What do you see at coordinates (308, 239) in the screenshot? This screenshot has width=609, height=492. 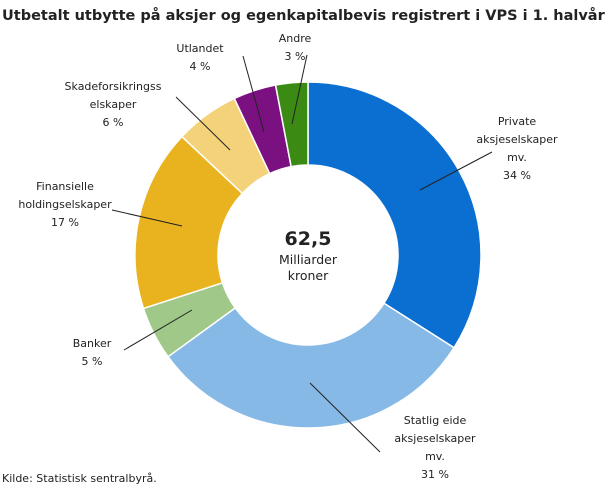 I see `center-value: 62,5` at bounding box center [308, 239].